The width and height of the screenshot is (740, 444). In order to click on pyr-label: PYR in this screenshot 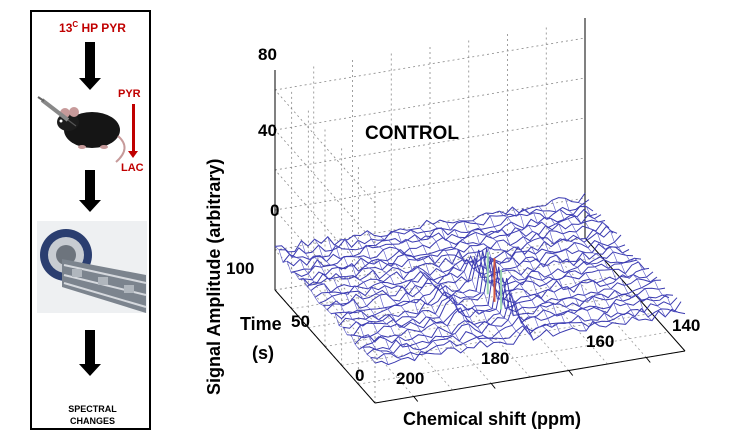, I will do `click(129, 94)`.